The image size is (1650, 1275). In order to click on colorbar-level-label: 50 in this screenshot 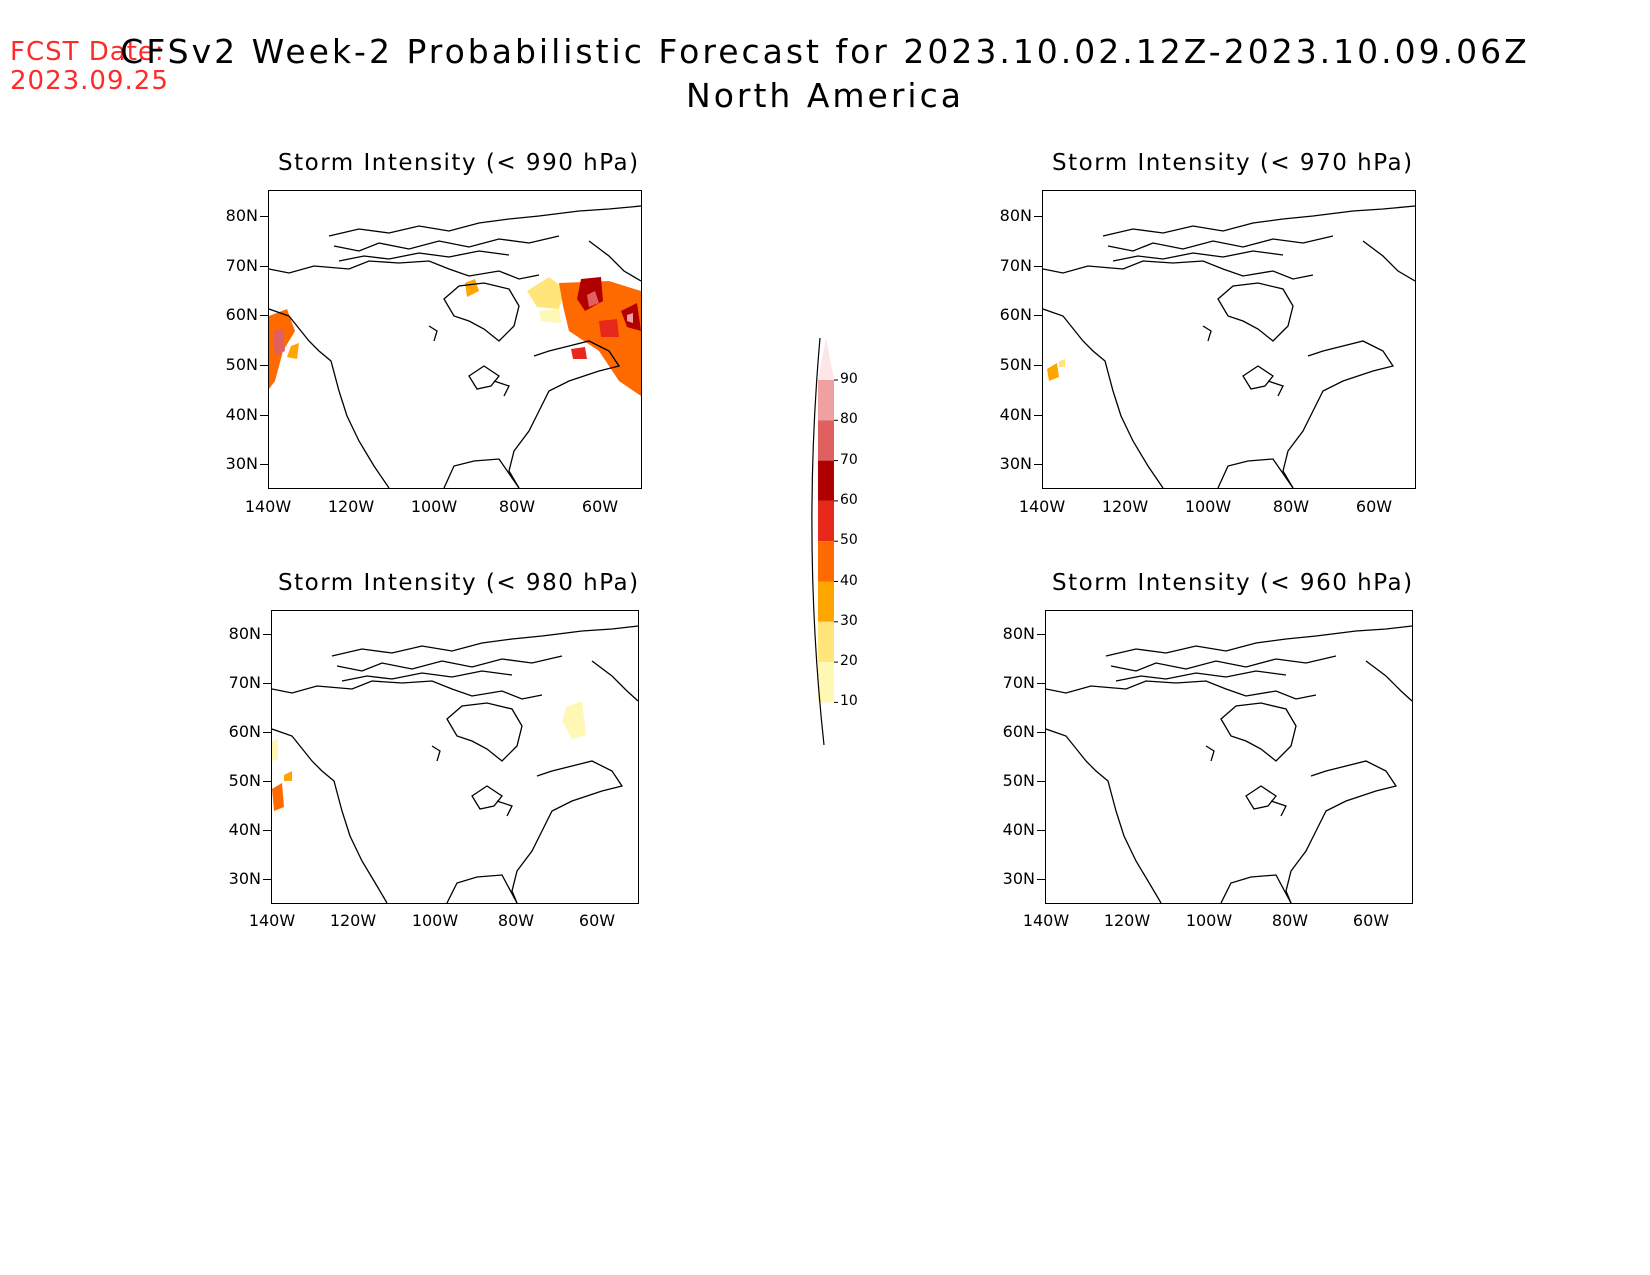, I will do `click(849, 540)`.